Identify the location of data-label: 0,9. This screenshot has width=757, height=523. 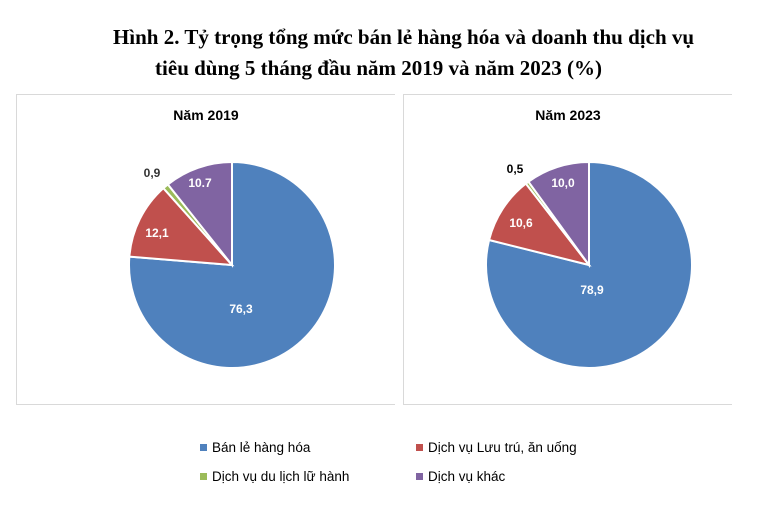
(152, 173).